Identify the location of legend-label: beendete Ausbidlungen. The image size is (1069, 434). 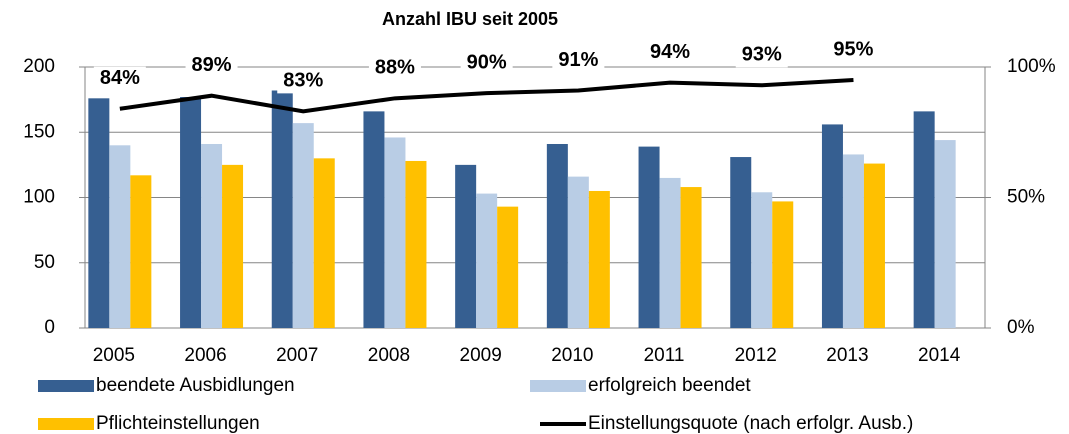
(195, 385).